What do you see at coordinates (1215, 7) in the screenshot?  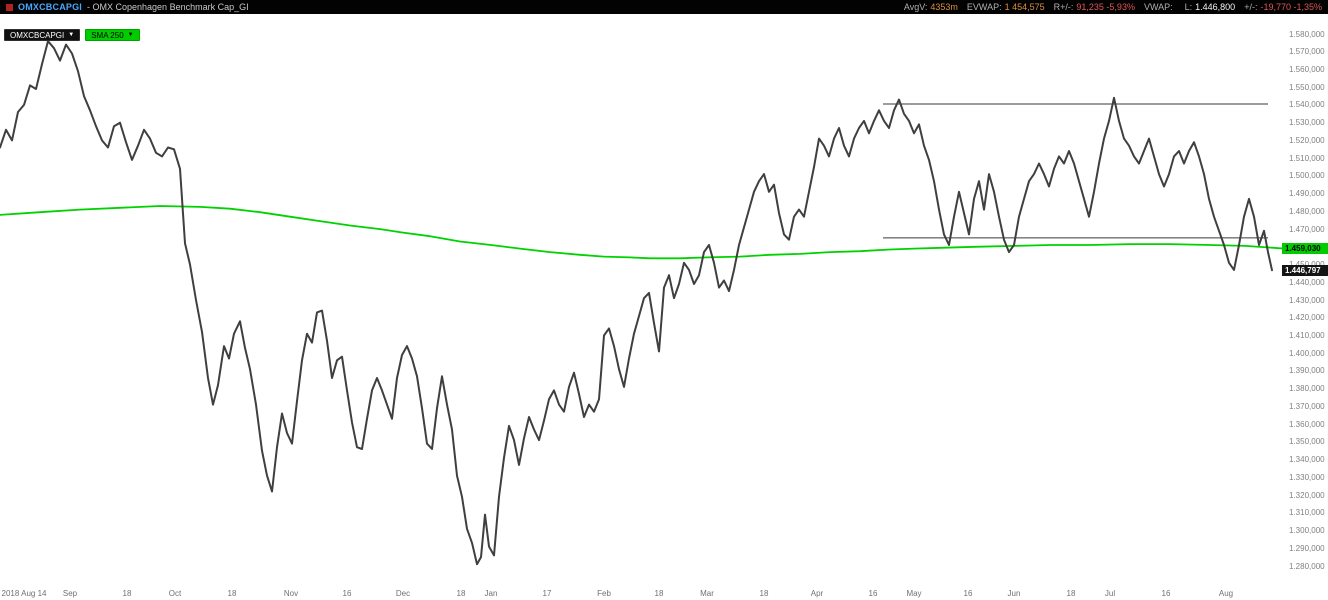 I see `stat-value: 1.446,800` at bounding box center [1215, 7].